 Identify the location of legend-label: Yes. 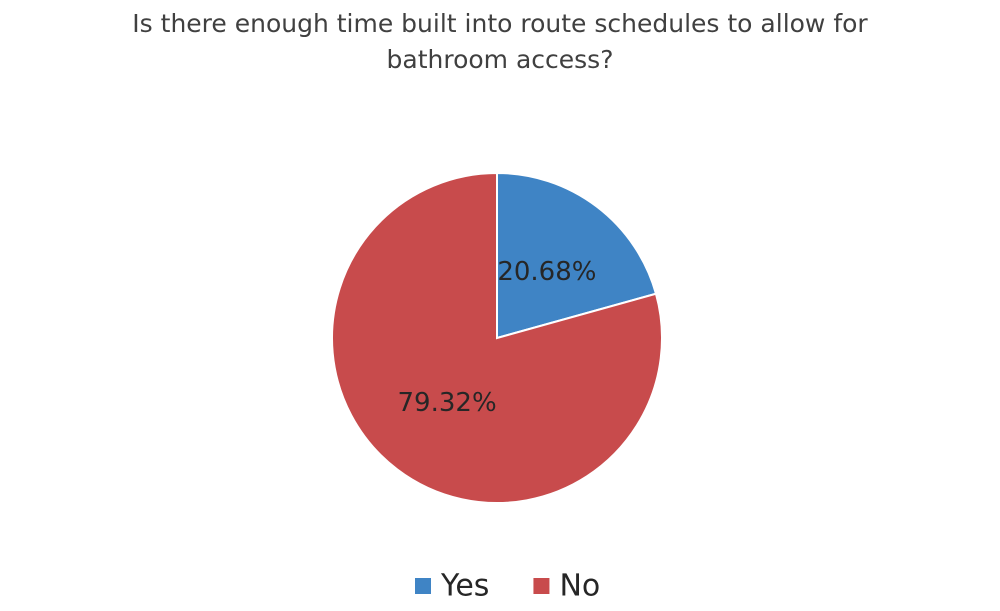
(464, 586).